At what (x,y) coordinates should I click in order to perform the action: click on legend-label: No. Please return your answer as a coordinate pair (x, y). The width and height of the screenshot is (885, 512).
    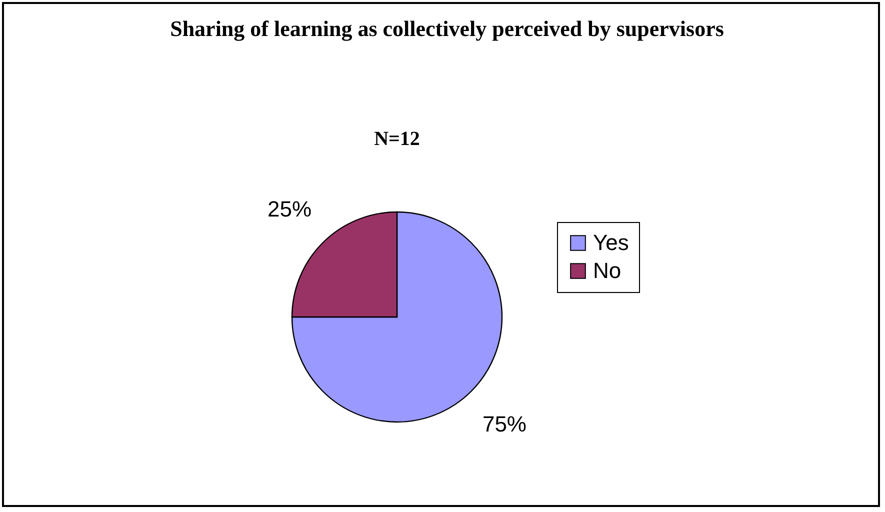
    Looking at the image, I should click on (607, 270).